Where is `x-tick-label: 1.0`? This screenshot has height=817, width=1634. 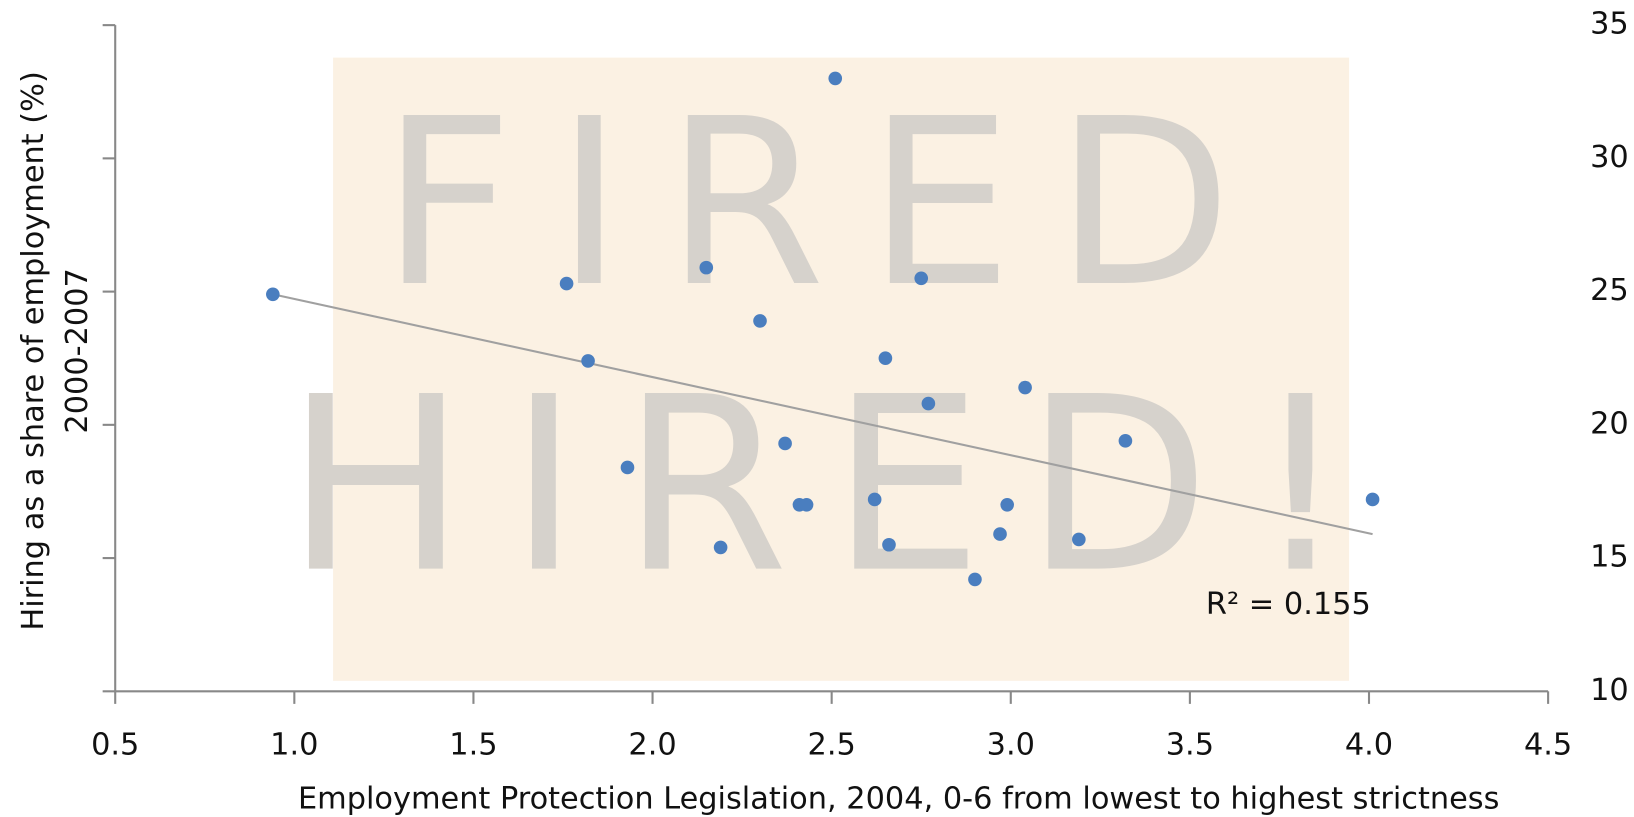 x-tick-label: 1.0 is located at coordinates (294, 744).